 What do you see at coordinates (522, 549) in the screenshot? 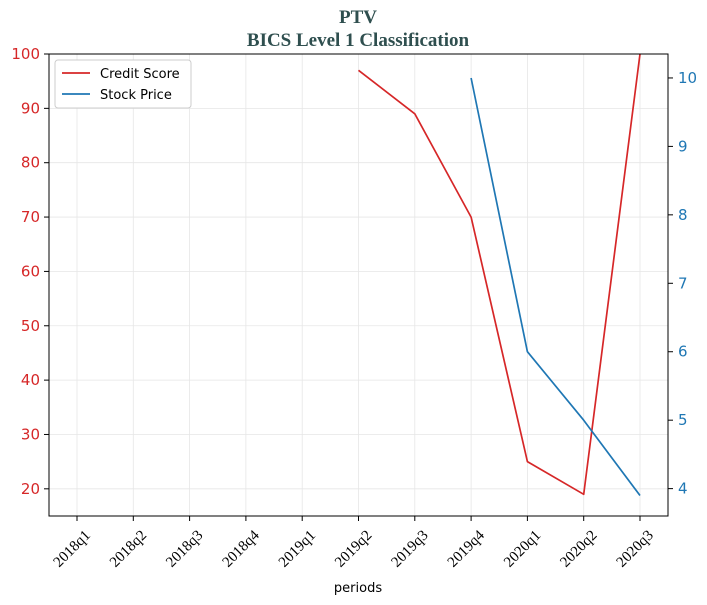
I see `x-tick-label: 2020q1` at bounding box center [522, 549].